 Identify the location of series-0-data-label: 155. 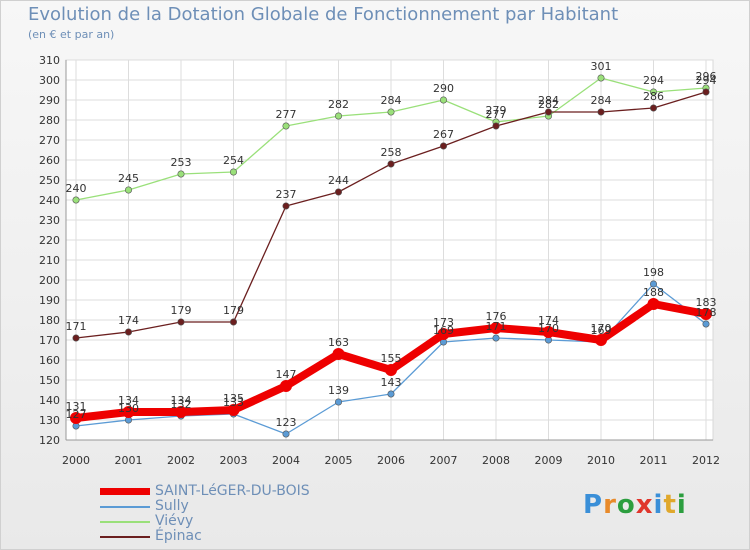
(391, 358).